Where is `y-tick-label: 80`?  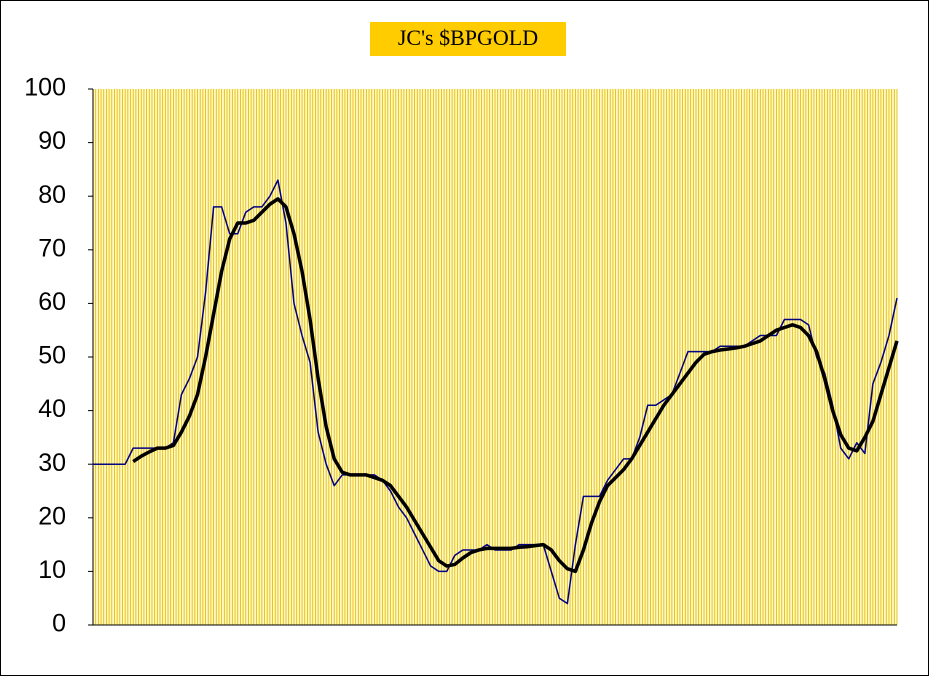
y-tick-label: 80 is located at coordinates (52, 195).